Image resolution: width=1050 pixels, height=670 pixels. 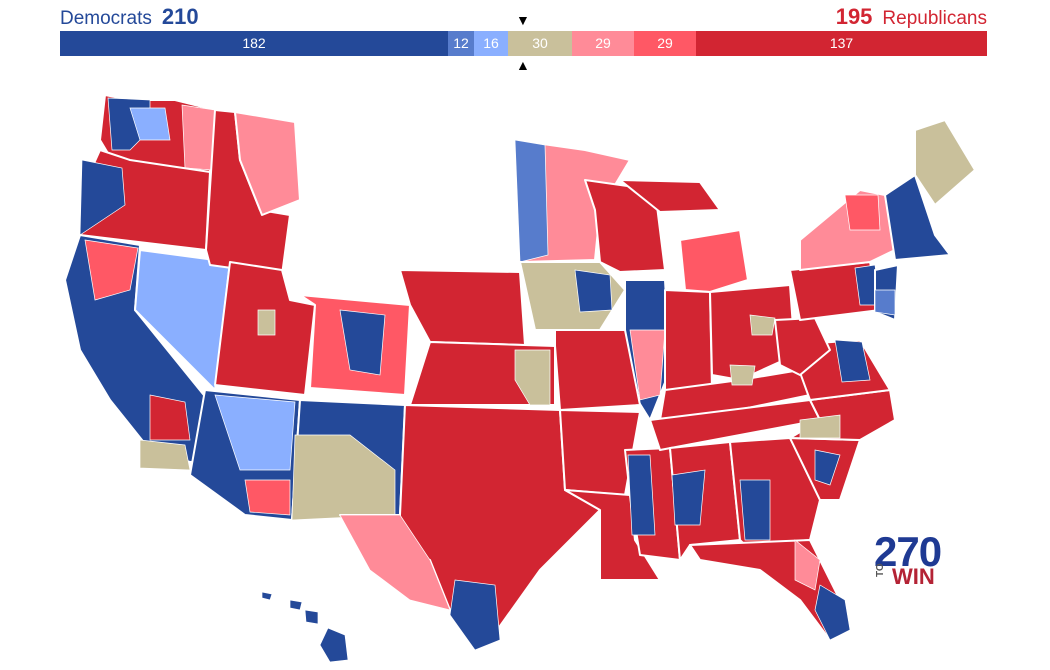 I want to click on district-ky-tossup, so click(x=742, y=375).